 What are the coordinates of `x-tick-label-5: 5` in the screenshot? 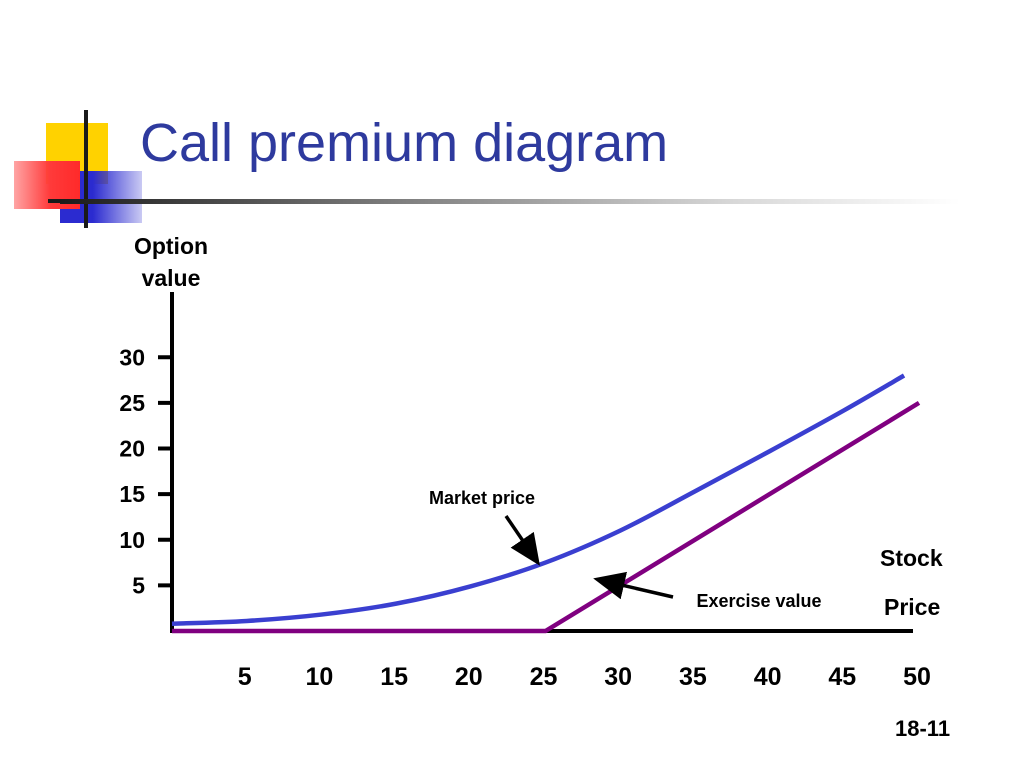 It's located at (245, 677).